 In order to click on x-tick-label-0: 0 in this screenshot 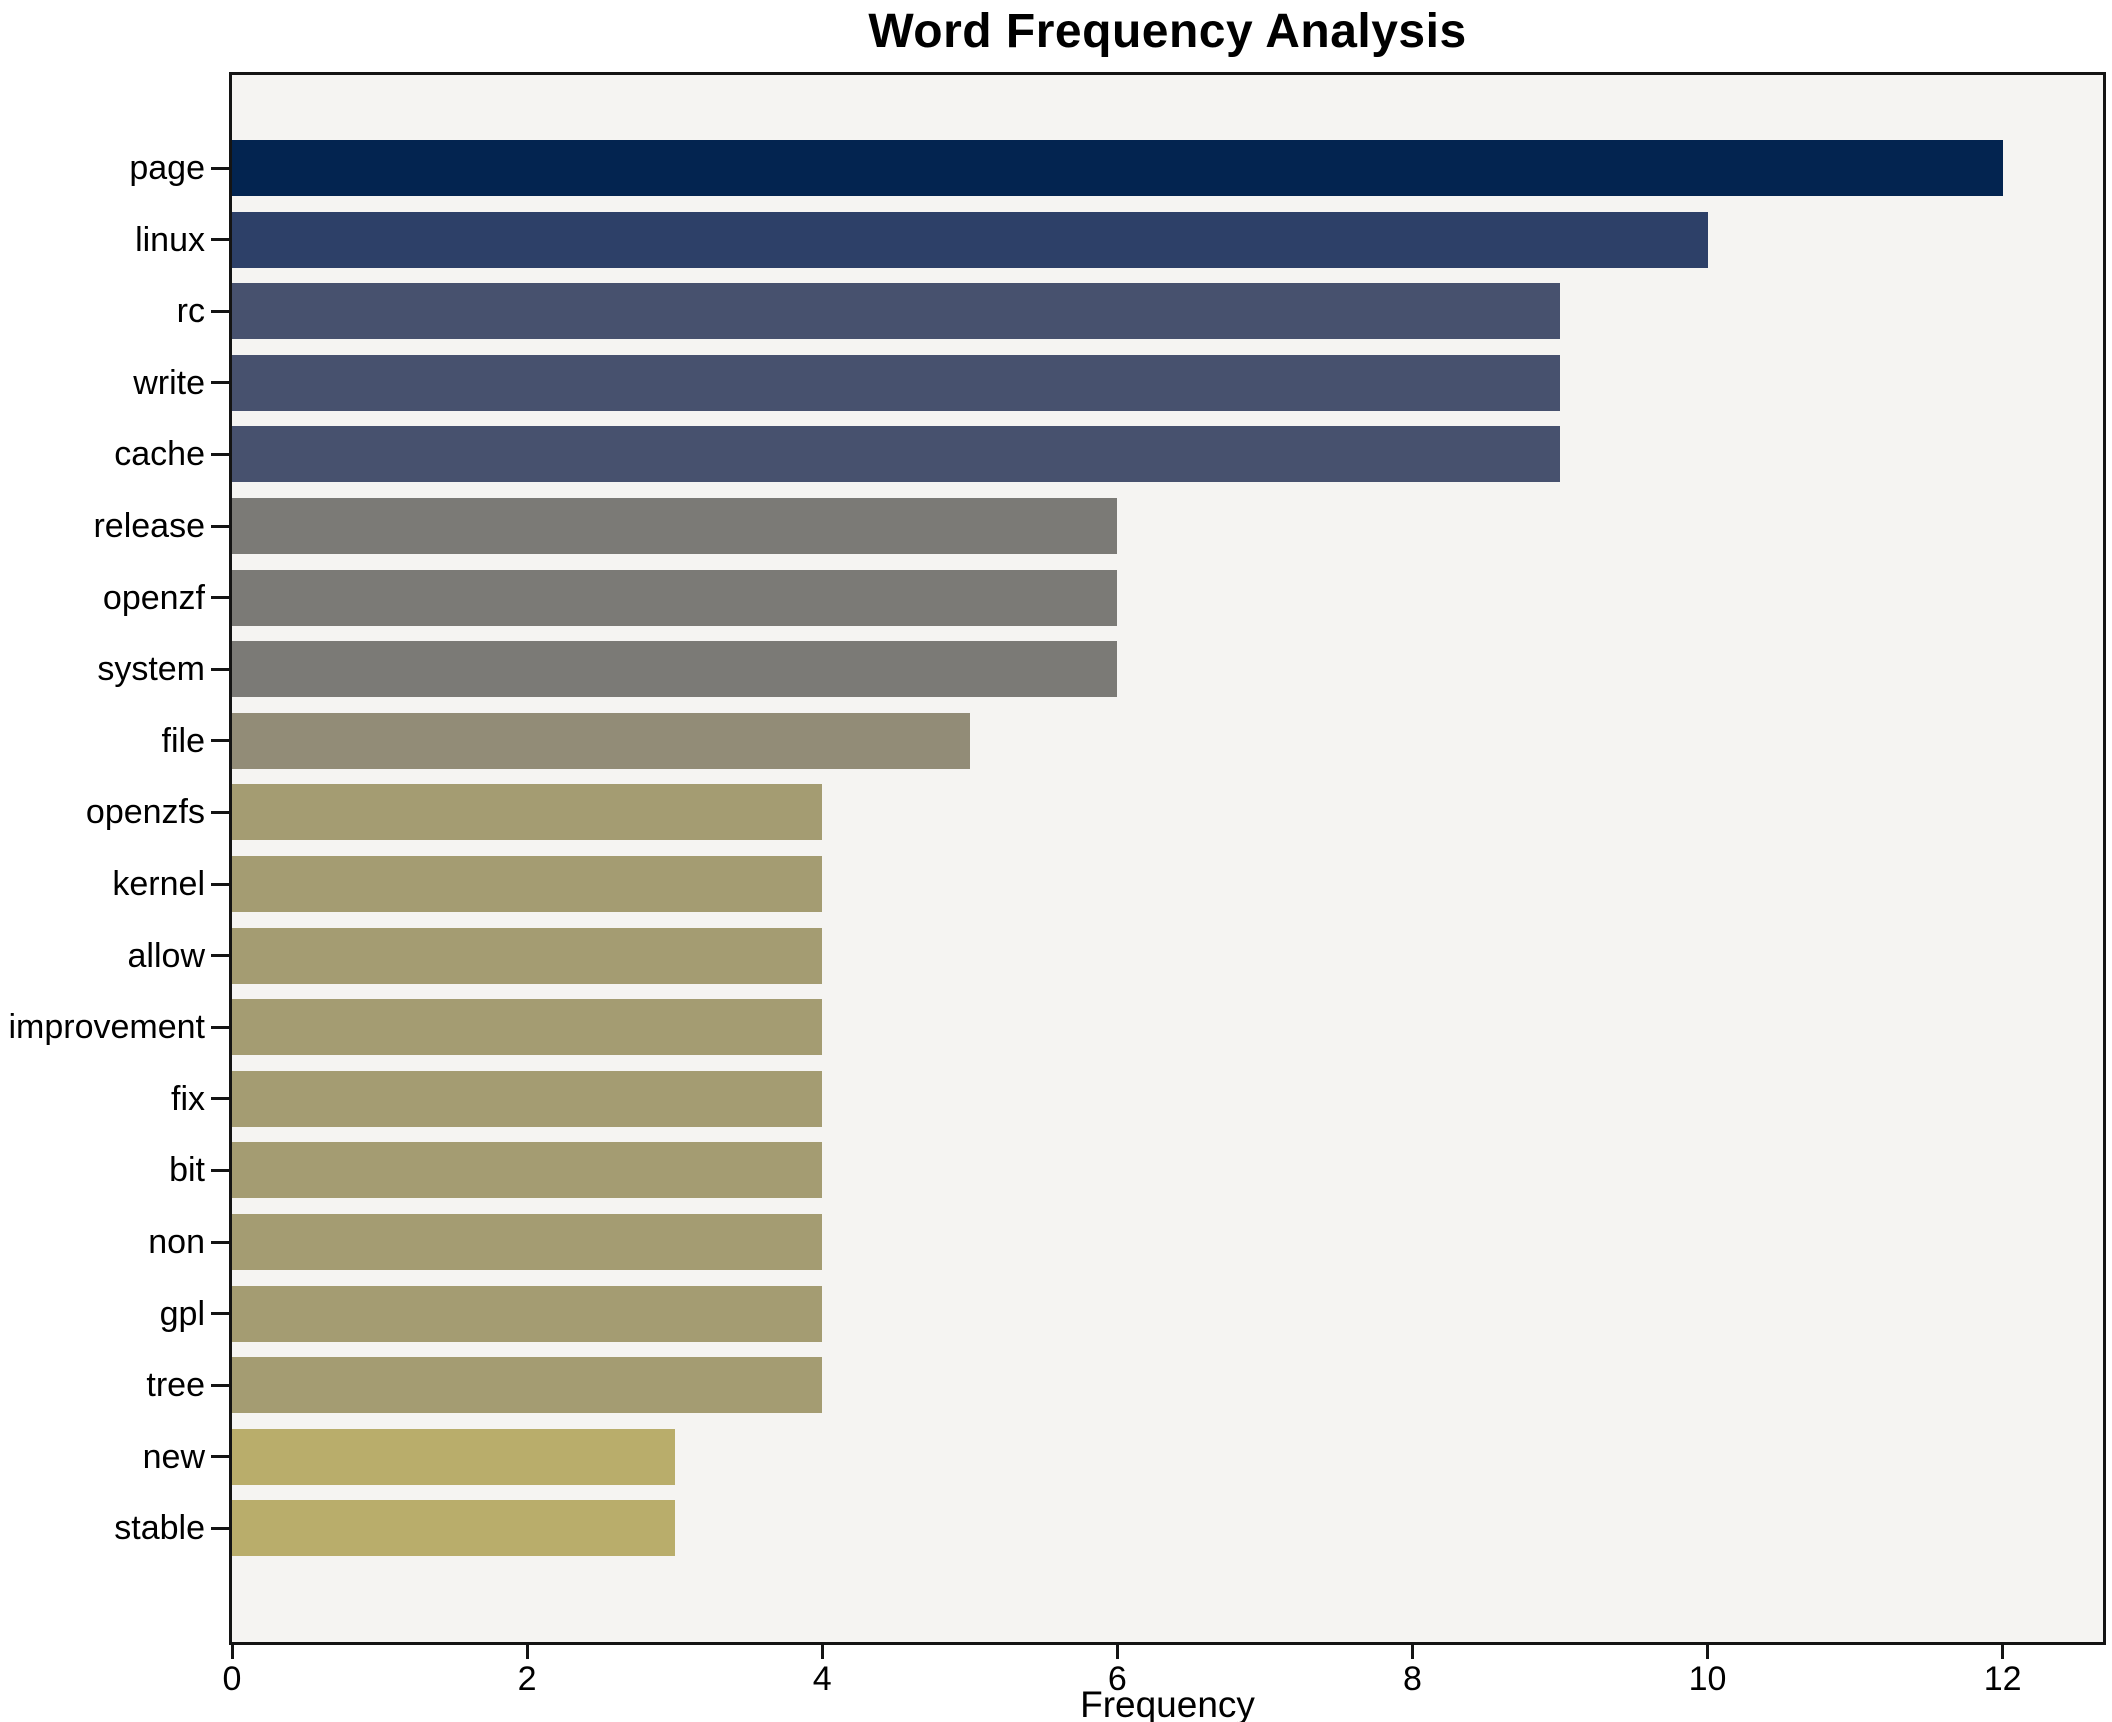, I will do `click(232, 1679)`.